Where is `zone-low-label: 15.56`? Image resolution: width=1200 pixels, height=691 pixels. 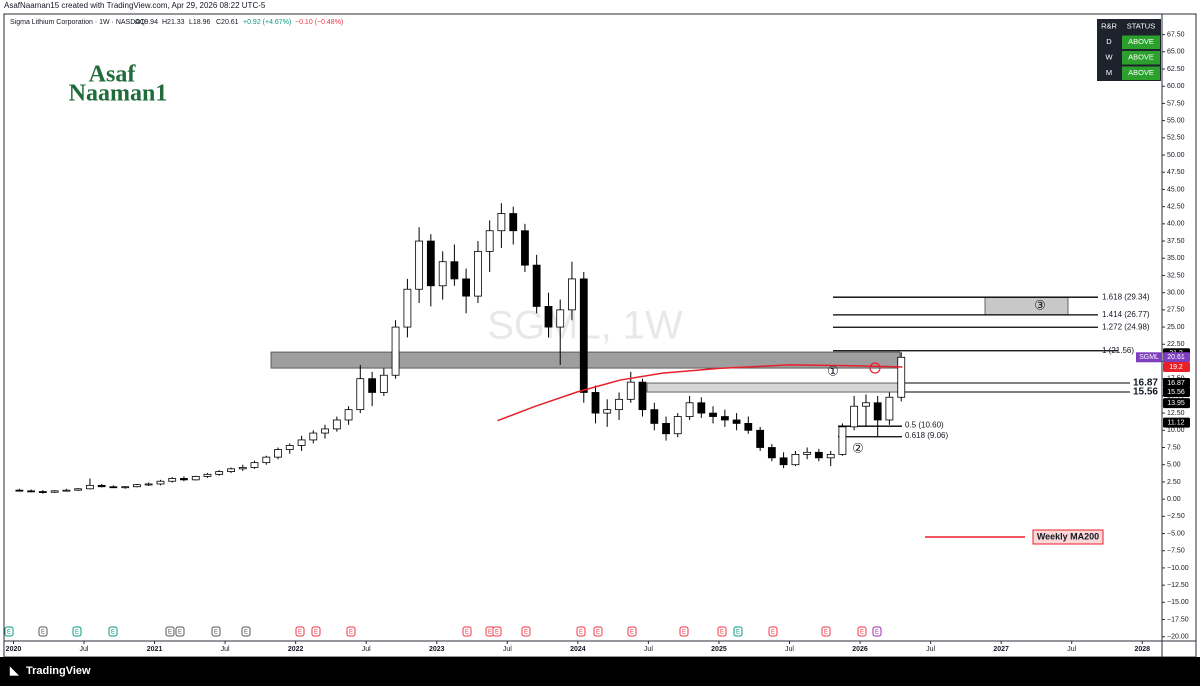
zone-low-label: 15.56 is located at coordinates (1145, 392).